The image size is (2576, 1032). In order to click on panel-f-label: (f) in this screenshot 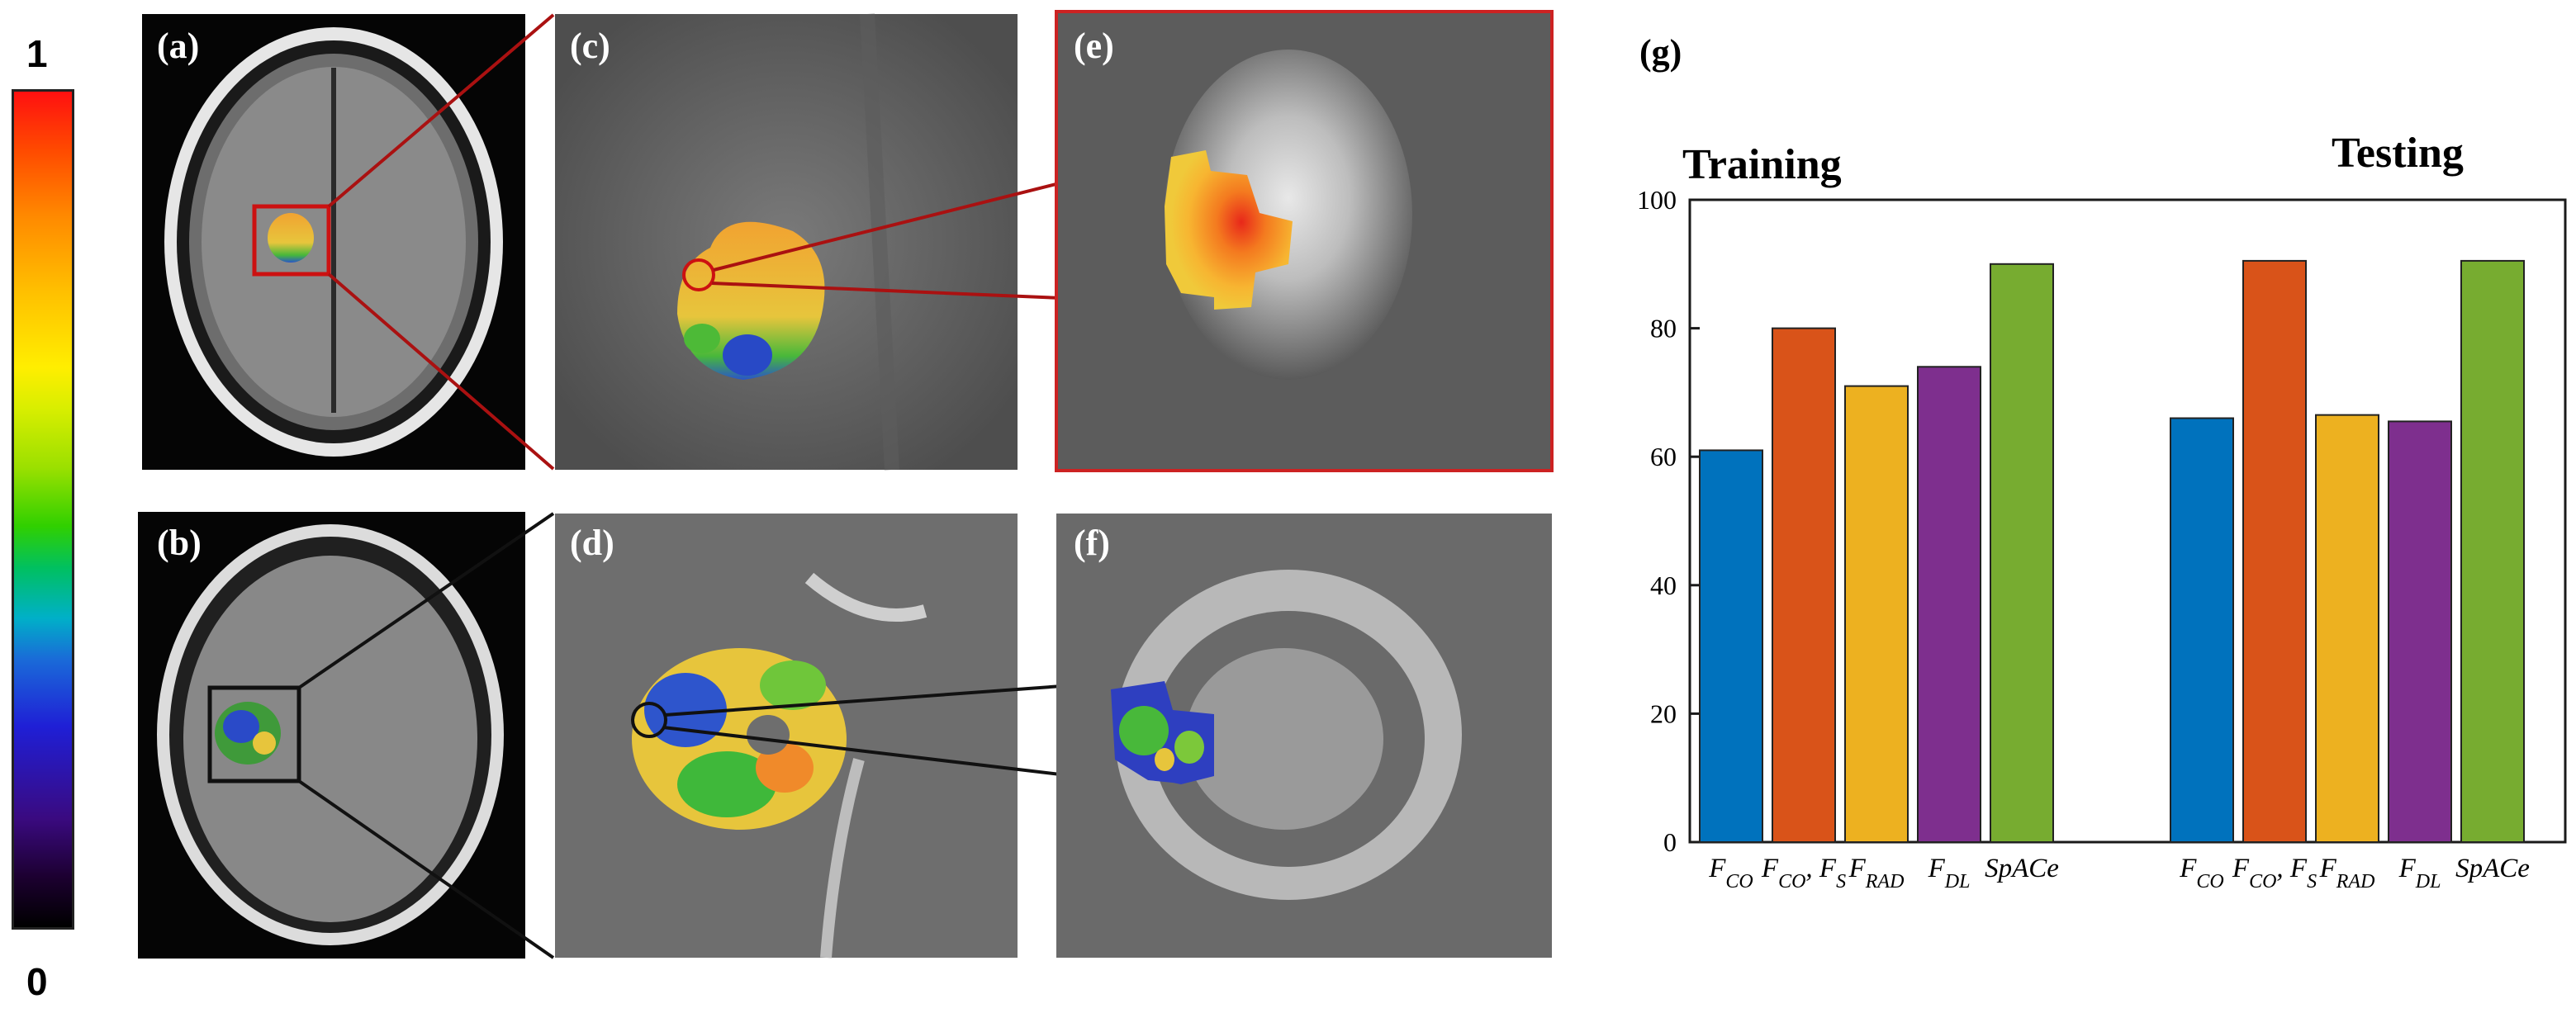, I will do `click(1092, 543)`.